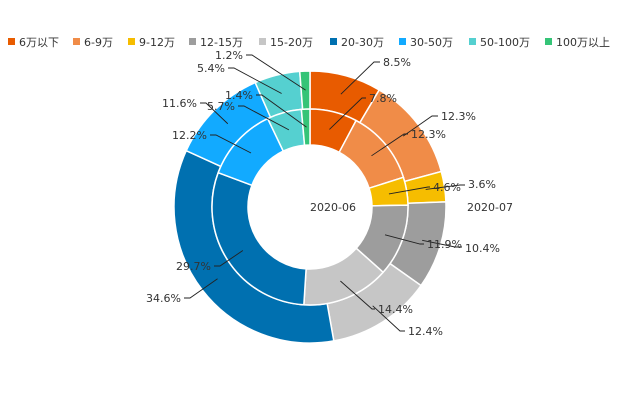 The image size is (620, 417). I want to click on outer-series-name: 2020-07, so click(490, 207).